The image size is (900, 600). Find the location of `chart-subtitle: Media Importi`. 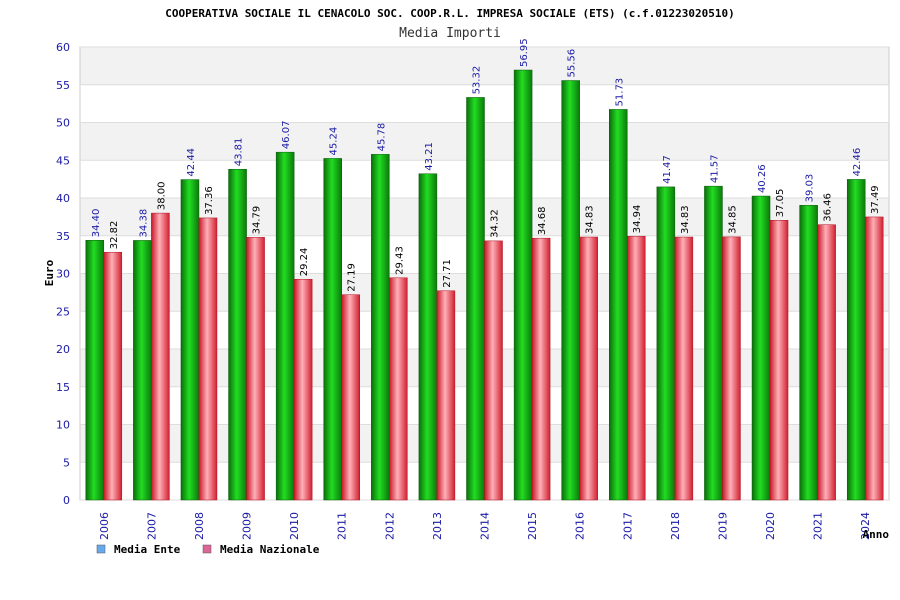

chart-subtitle: Media Importi is located at coordinates (450, 33).